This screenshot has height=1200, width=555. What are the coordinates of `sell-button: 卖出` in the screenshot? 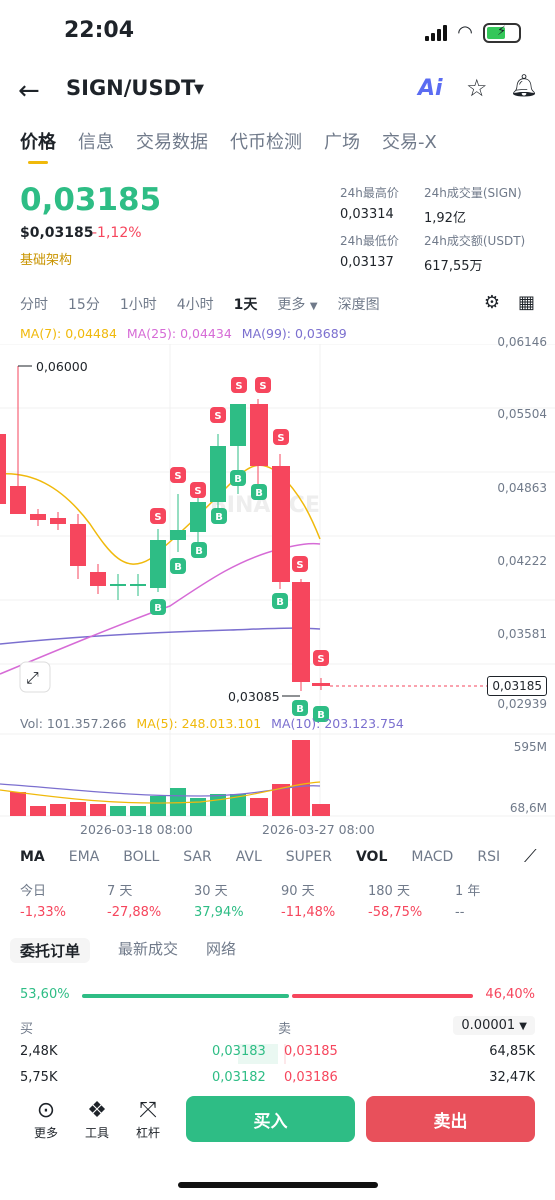 It's located at (450, 1119).